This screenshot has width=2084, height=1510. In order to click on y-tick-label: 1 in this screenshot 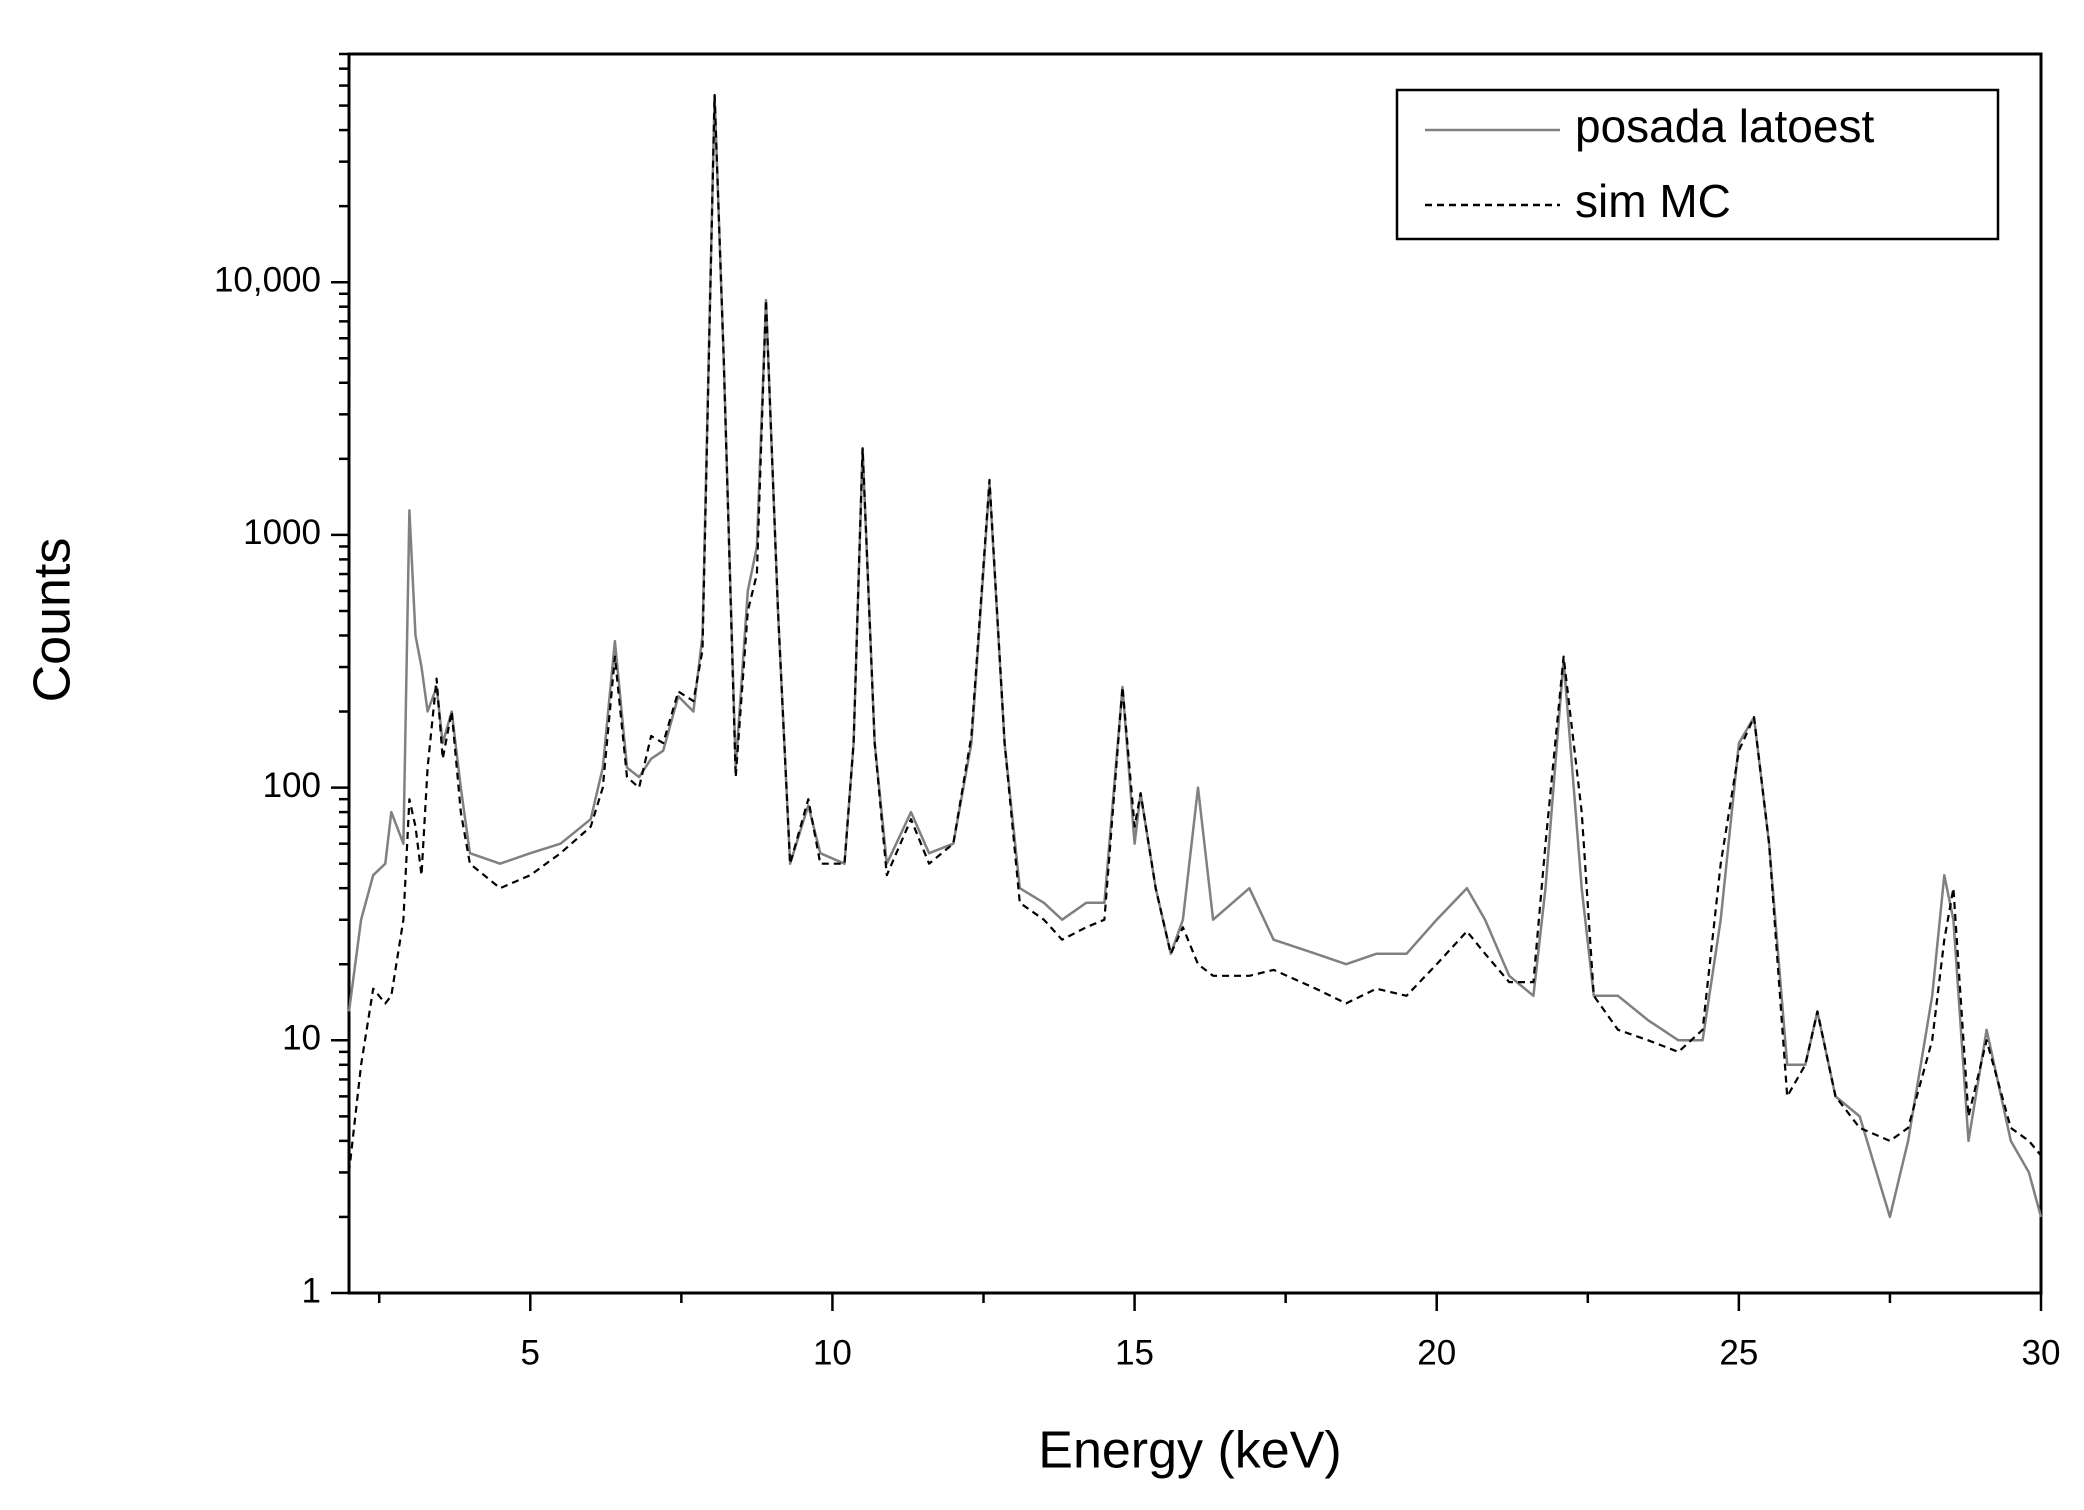, I will do `click(311, 1290)`.